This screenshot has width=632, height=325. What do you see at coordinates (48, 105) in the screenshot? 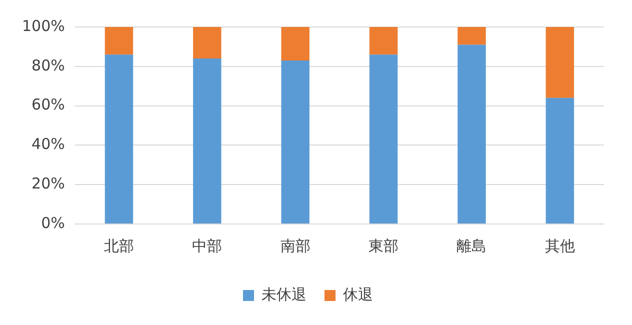
I see `y-tick-label: 60%` at bounding box center [48, 105].